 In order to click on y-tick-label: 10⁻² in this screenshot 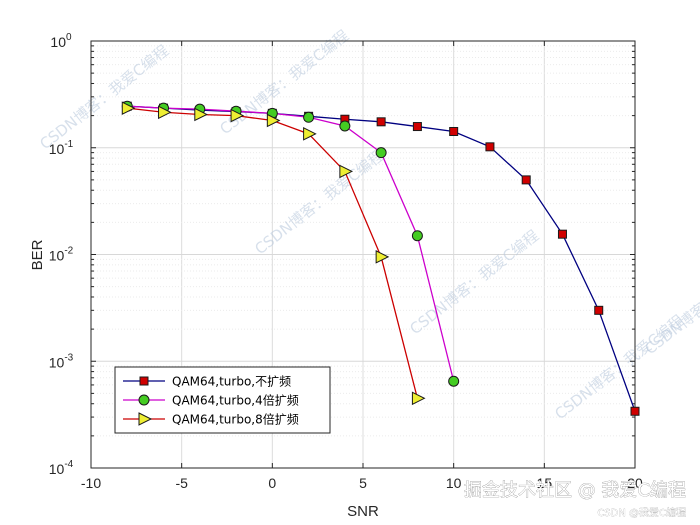, I will do `click(61, 255)`.